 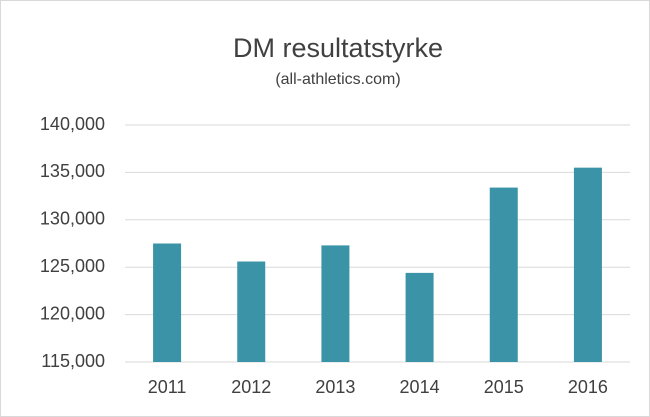 I want to click on chart-subtitle: (all-athletics.com), so click(x=337, y=79).